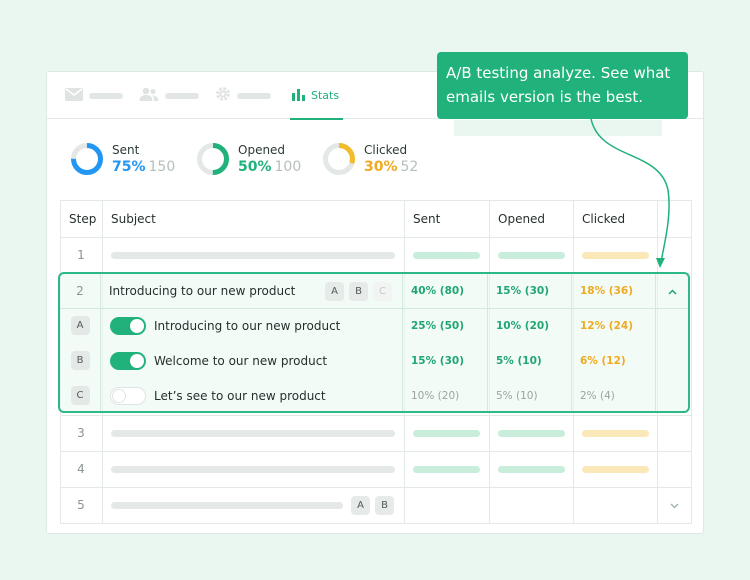  What do you see at coordinates (81, 433) in the screenshot?
I see `row-step-number: 3` at bounding box center [81, 433].